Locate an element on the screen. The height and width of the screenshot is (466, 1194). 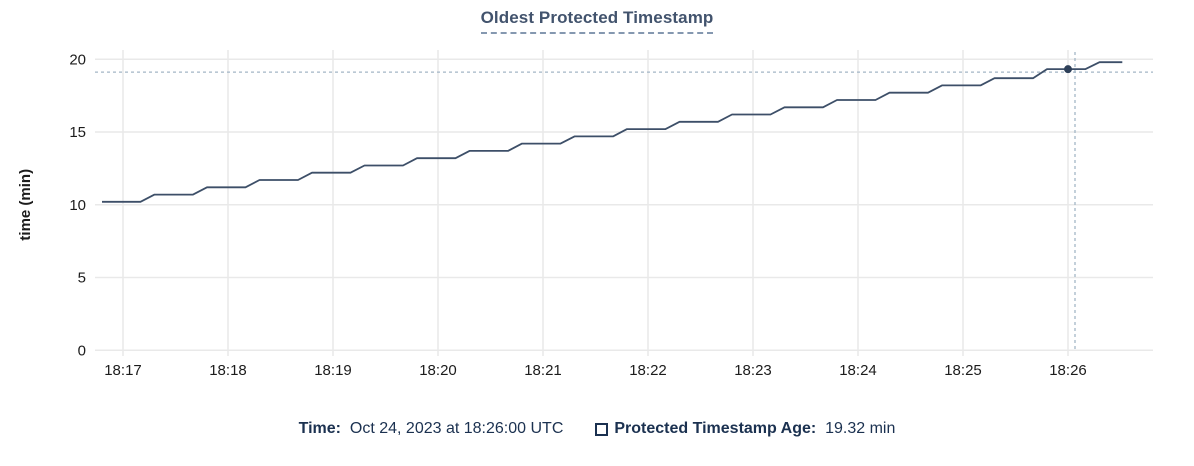
legend-time-value: Oct 24, 2023 at 18:26:00 UTC is located at coordinates (456, 428).